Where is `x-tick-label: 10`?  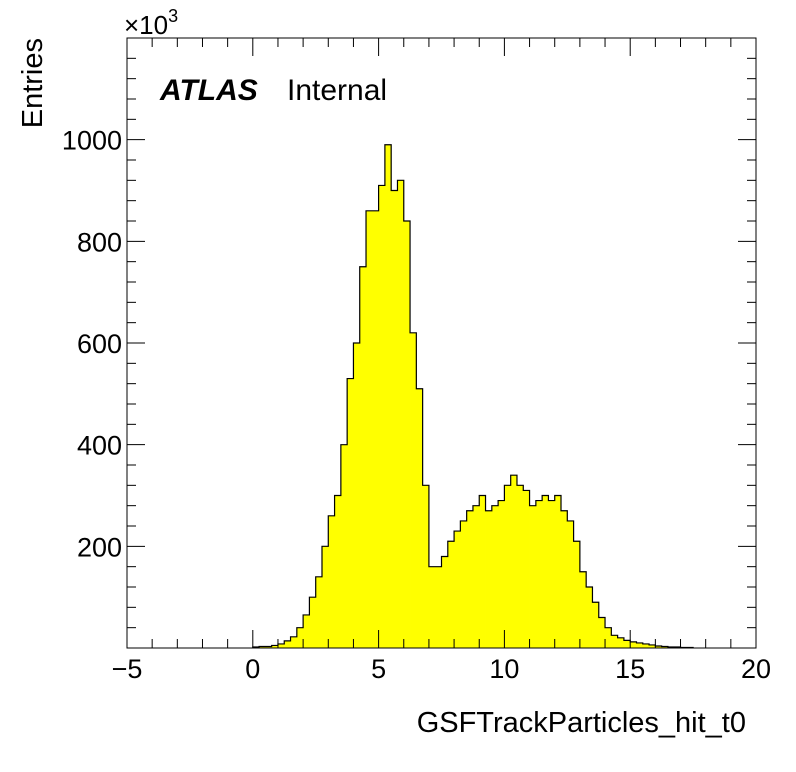 x-tick-label: 10 is located at coordinates (504, 669).